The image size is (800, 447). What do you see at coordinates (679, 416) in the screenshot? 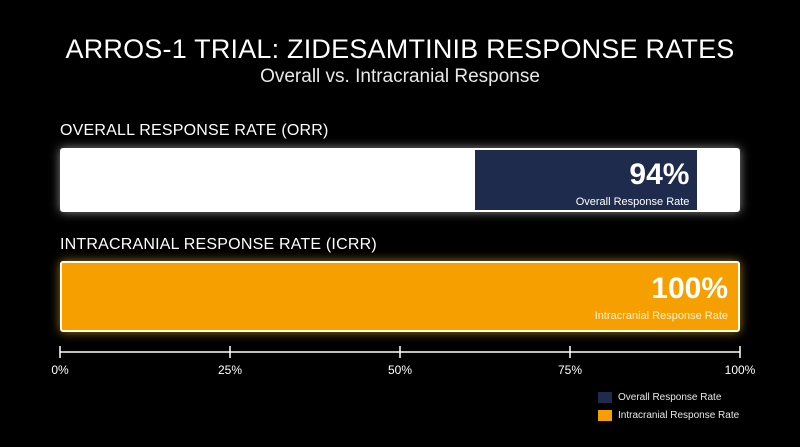
I see `legend-label-icrr: Intracranial Response Rate` at bounding box center [679, 416].